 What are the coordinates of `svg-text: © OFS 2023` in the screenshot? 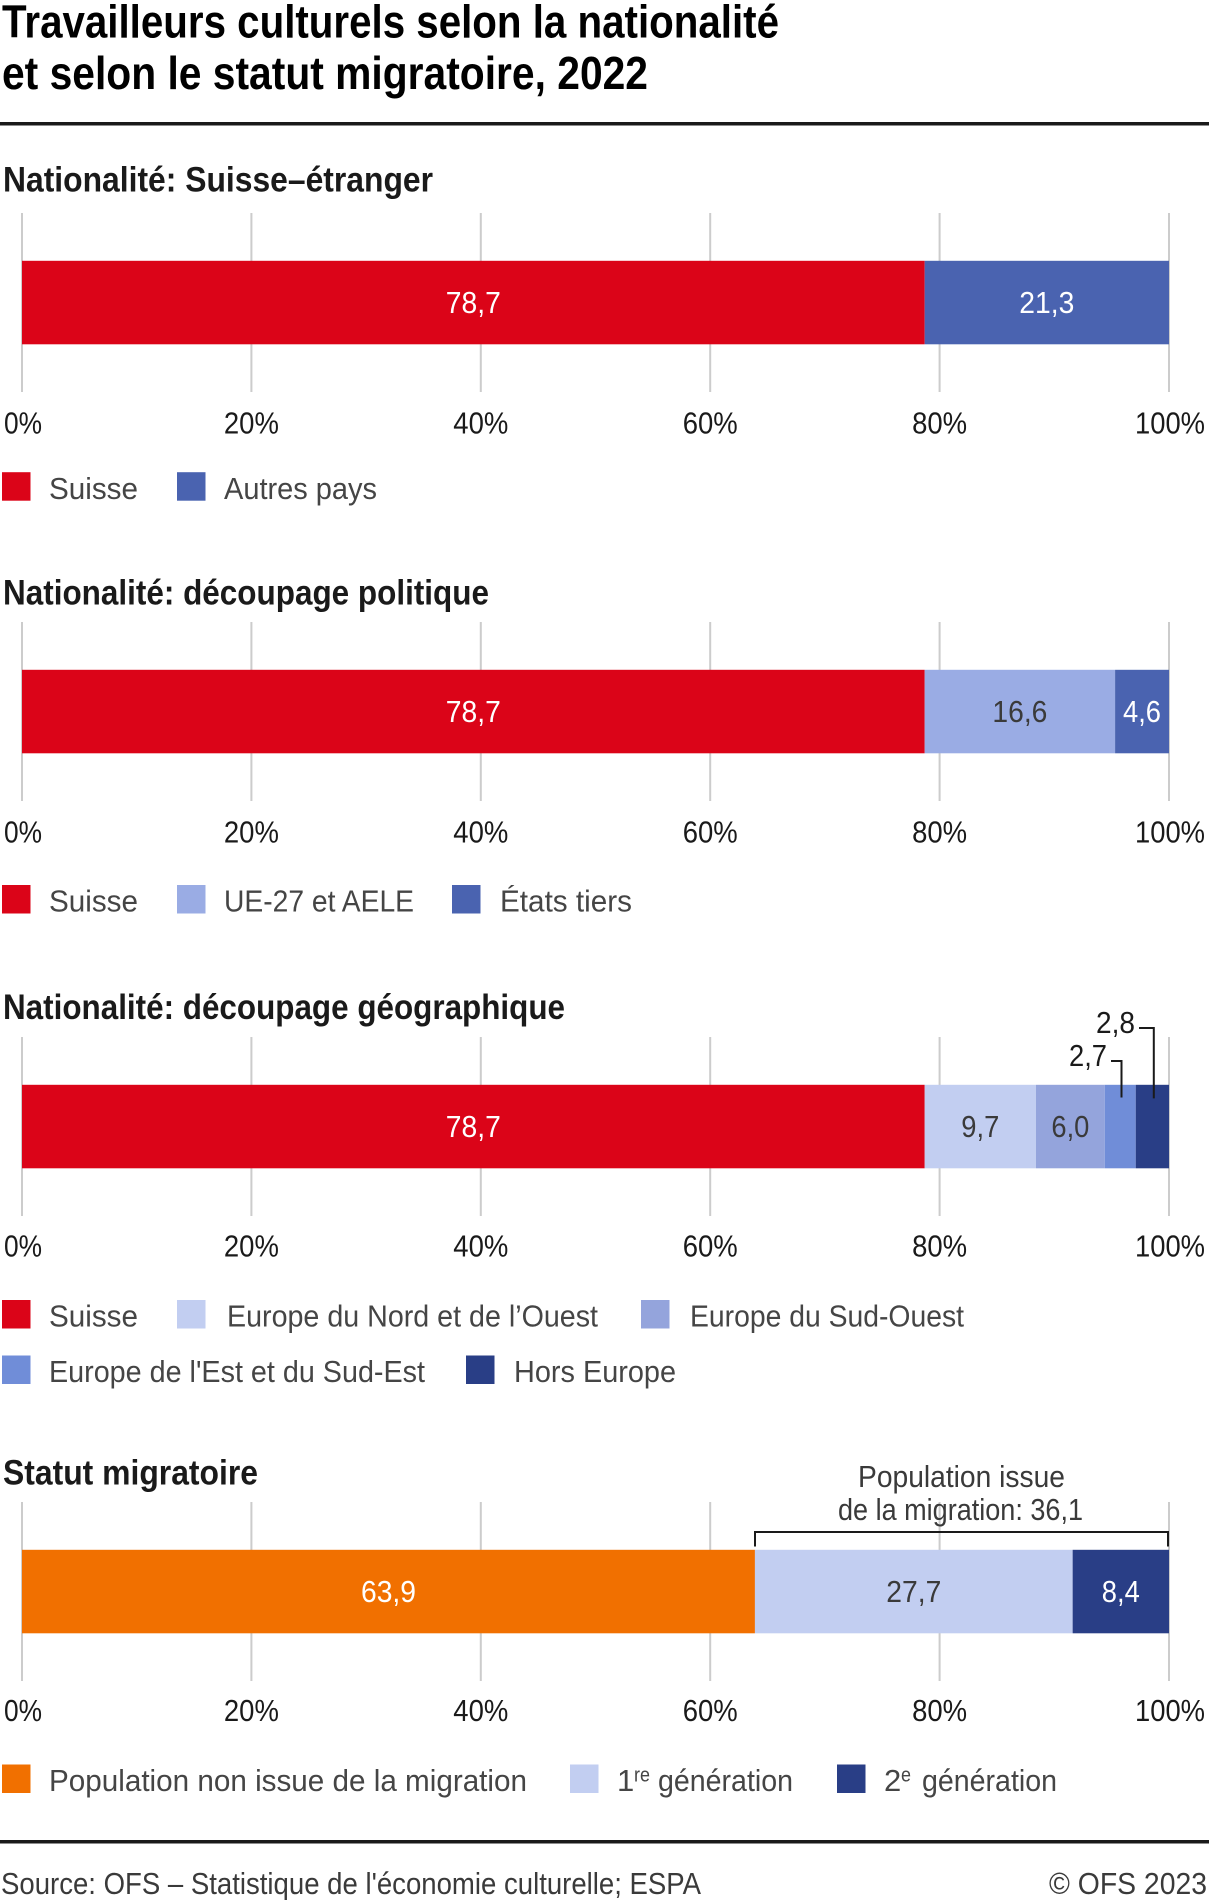 It's located at (1128, 1883).